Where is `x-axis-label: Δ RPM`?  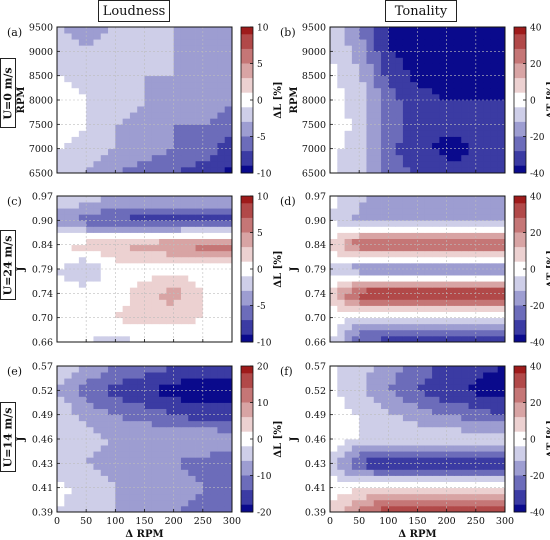 x-axis-label: Δ RPM is located at coordinates (144, 534).